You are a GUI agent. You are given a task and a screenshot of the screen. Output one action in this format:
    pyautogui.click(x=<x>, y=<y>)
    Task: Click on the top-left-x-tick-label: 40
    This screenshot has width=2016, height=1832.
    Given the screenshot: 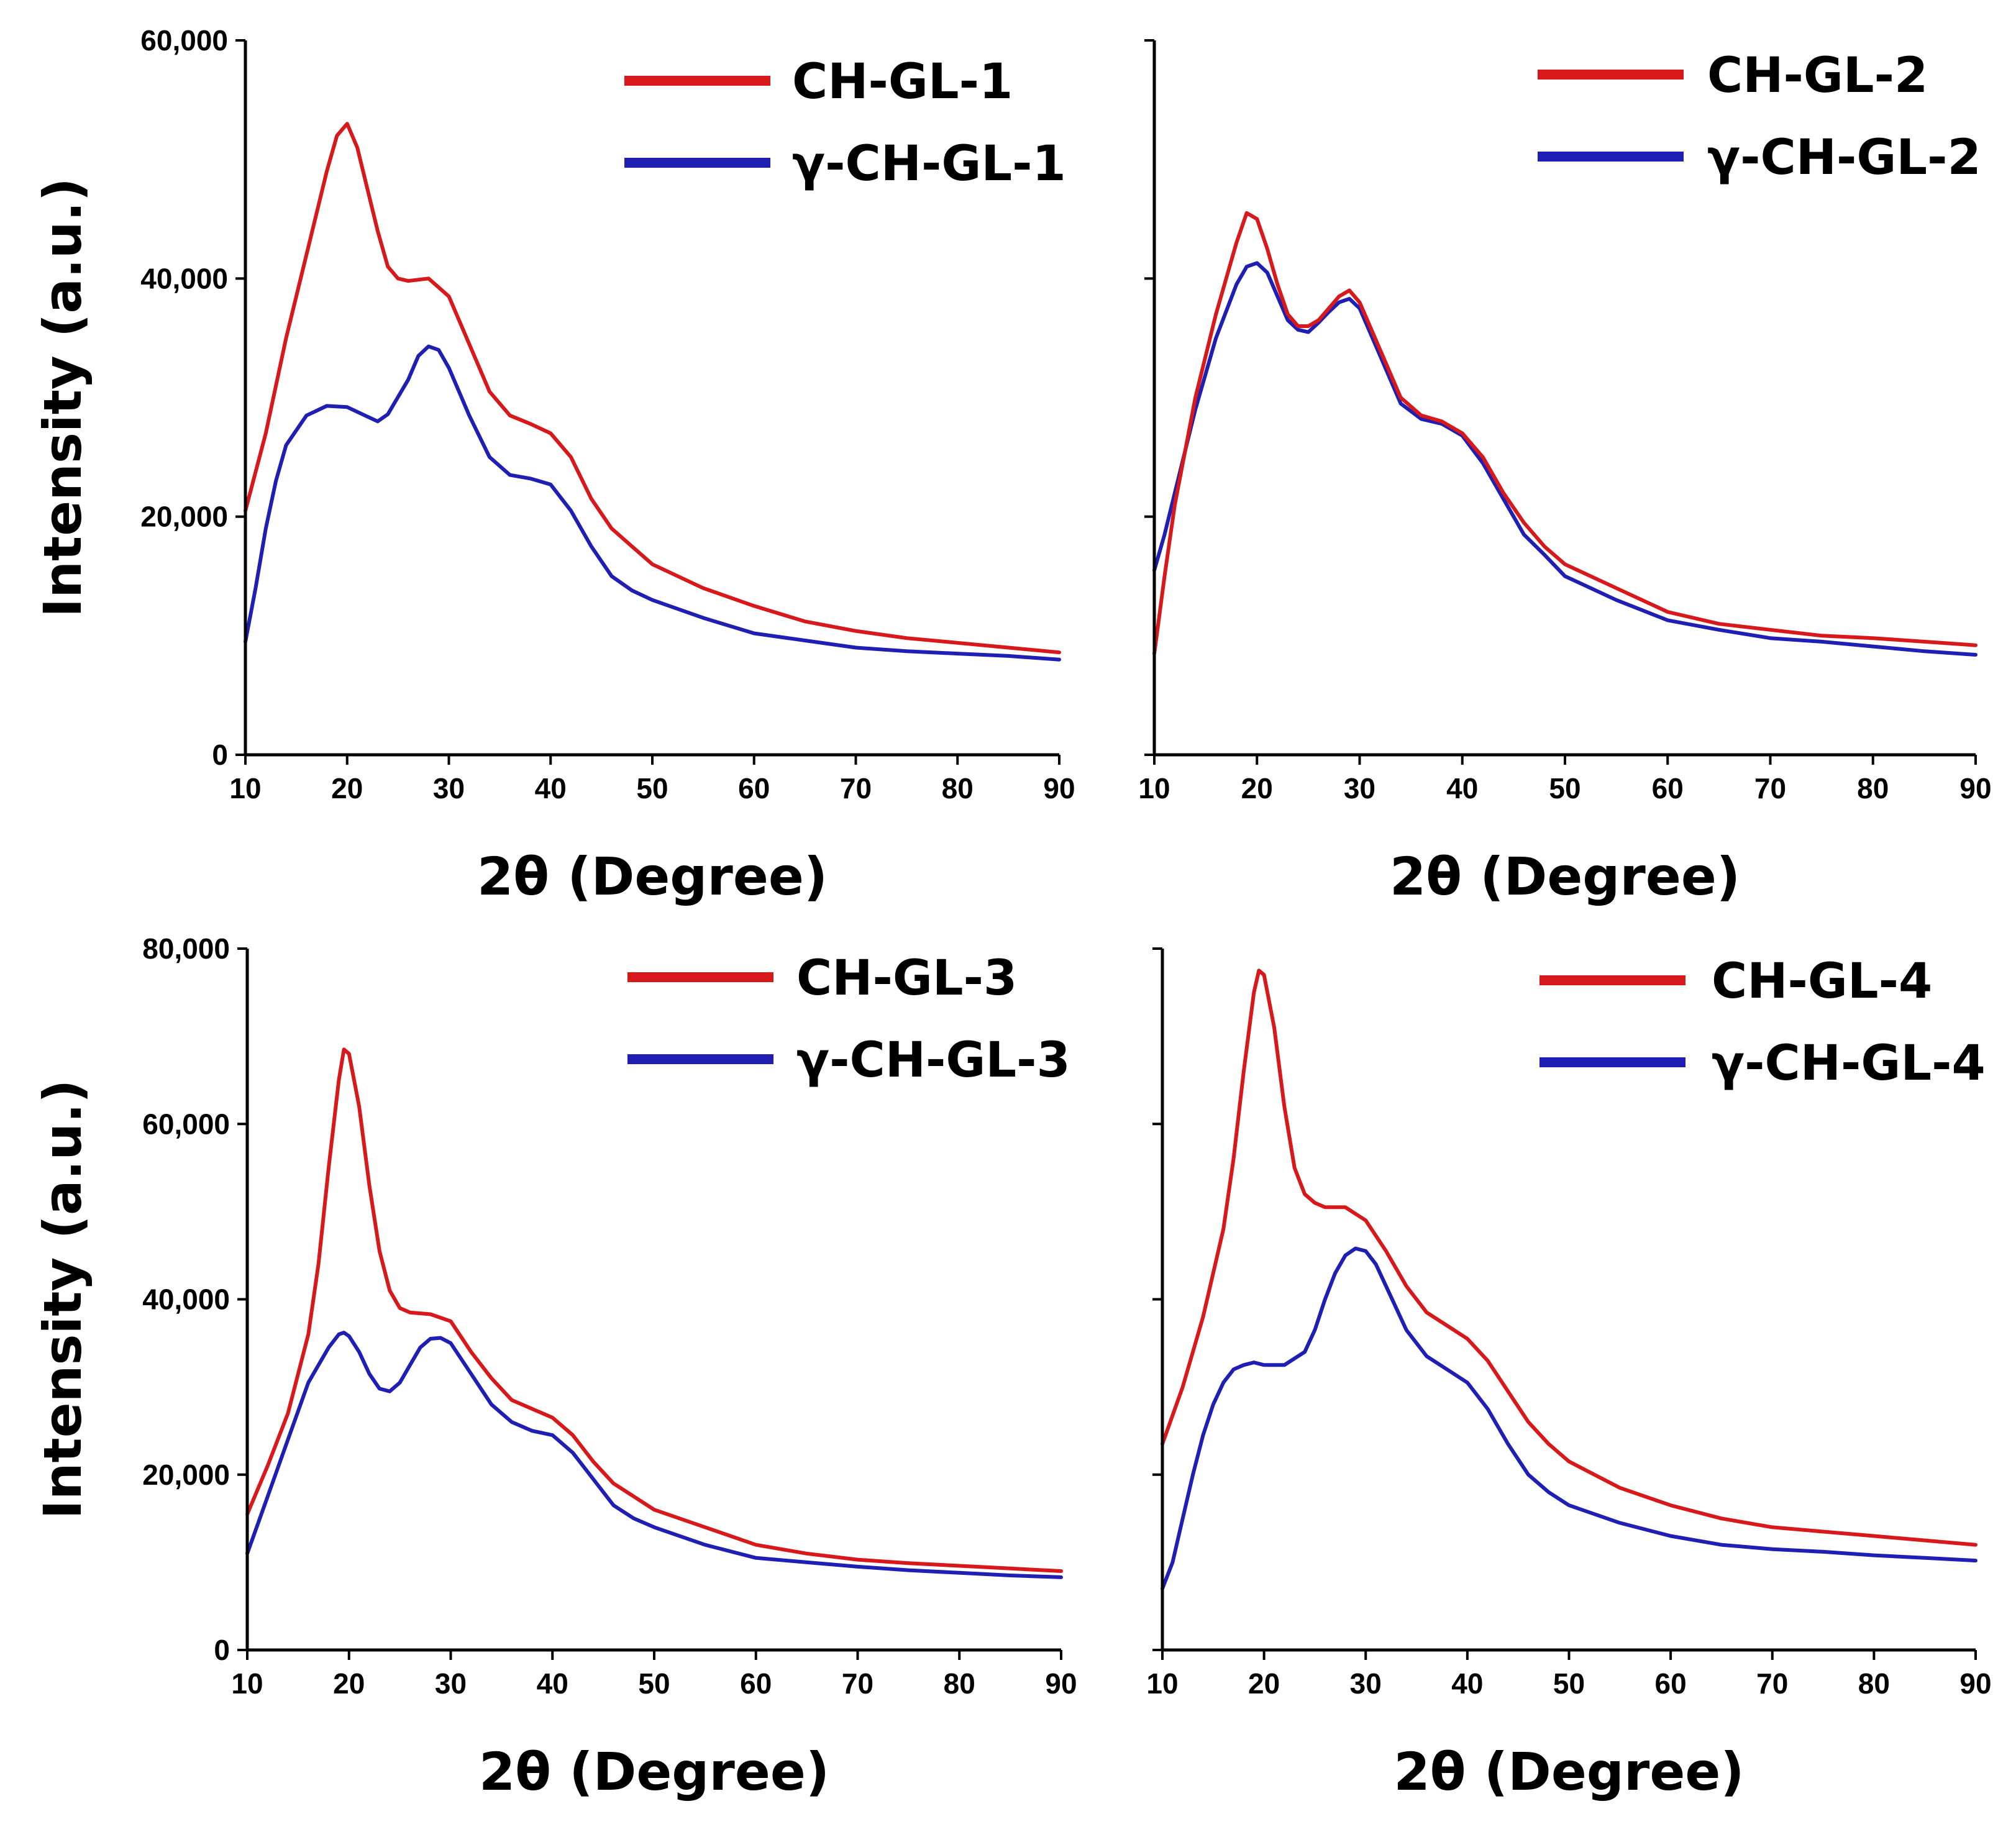 What is the action you would take?
    pyautogui.click(x=551, y=788)
    